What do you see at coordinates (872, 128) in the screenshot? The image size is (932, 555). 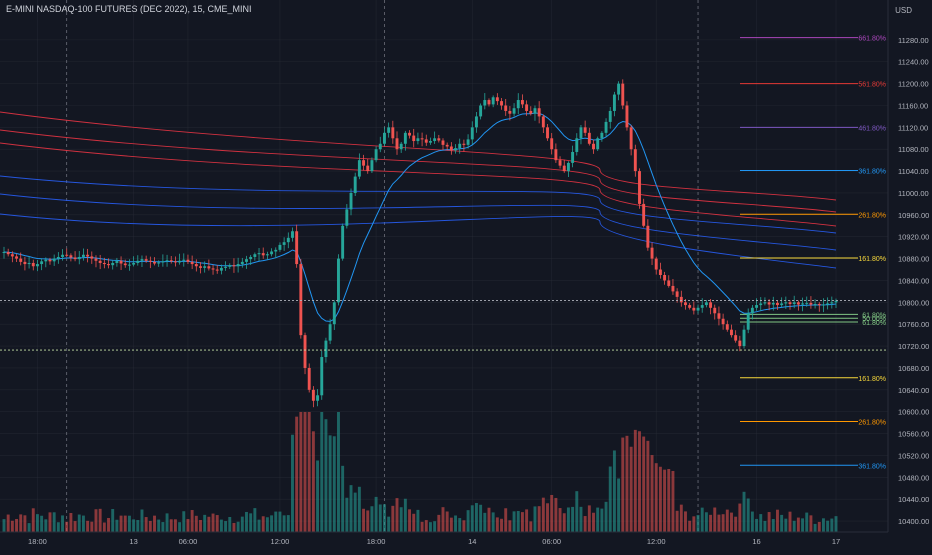 I see `fib-level-label: 461.80%` at bounding box center [872, 128].